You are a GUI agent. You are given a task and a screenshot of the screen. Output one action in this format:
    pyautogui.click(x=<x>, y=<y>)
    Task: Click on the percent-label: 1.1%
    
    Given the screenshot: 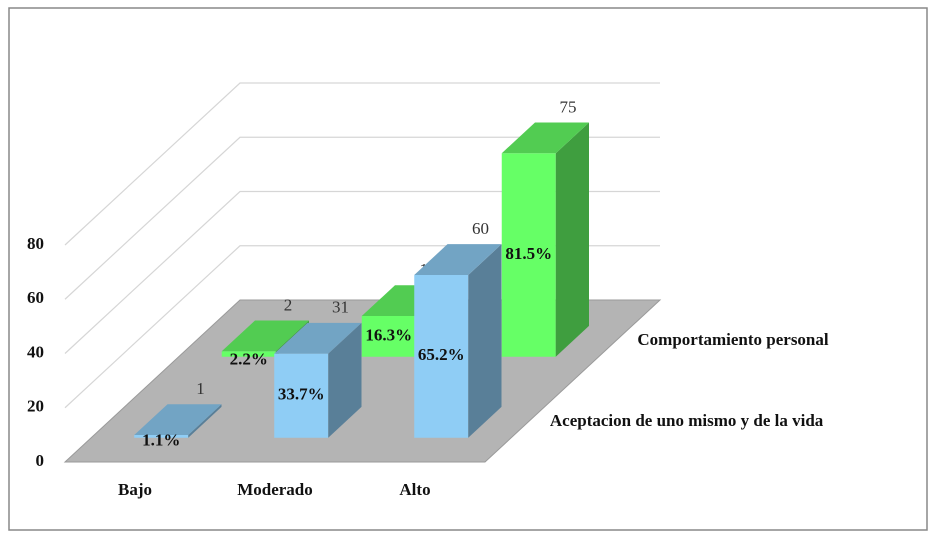 What is the action you would take?
    pyautogui.click(x=161, y=440)
    